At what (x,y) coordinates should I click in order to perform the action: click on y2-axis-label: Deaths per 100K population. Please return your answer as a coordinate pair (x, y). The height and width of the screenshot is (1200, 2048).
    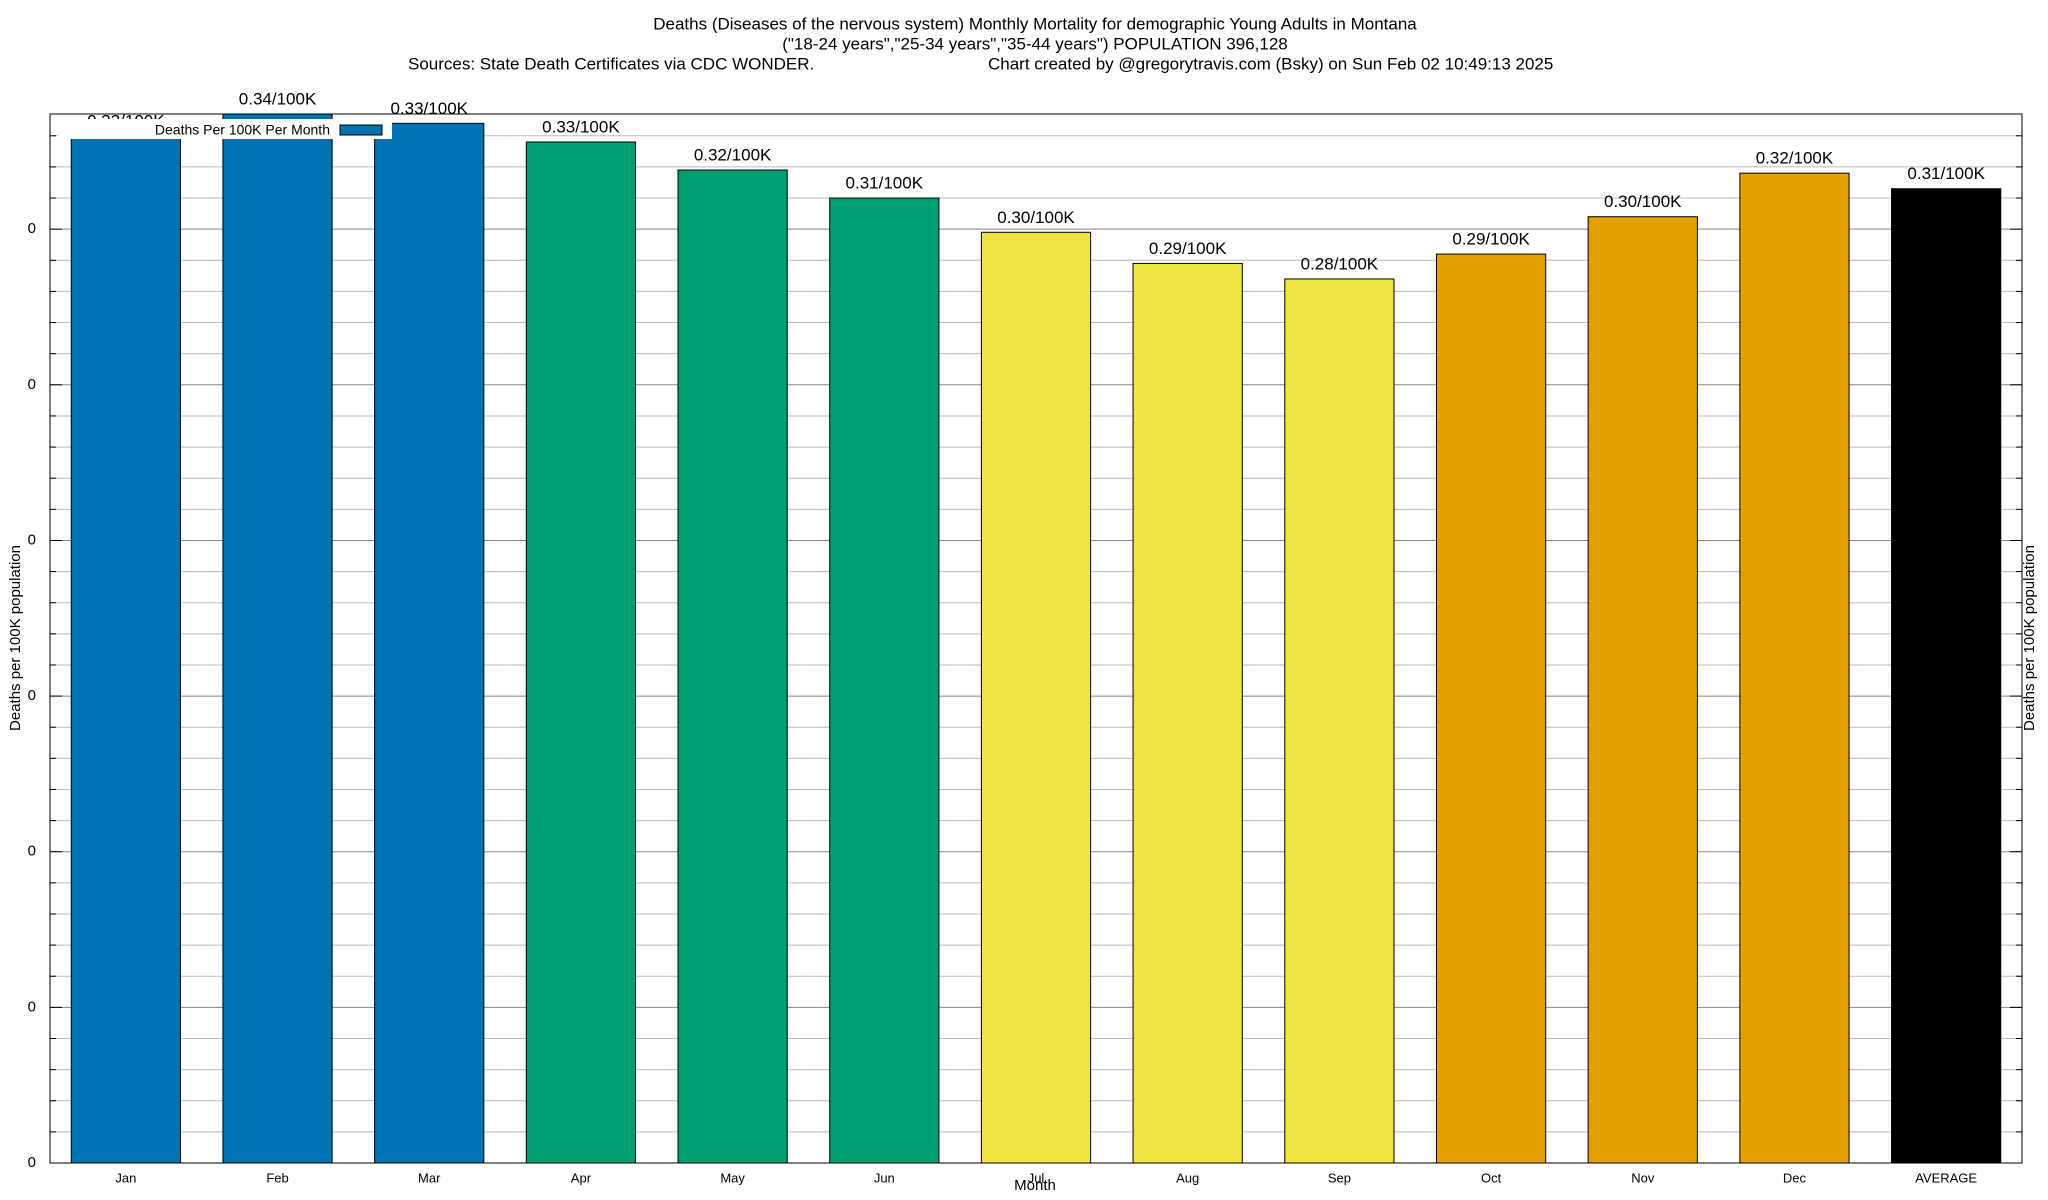
    Looking at the image, I should click on (2029, 638).